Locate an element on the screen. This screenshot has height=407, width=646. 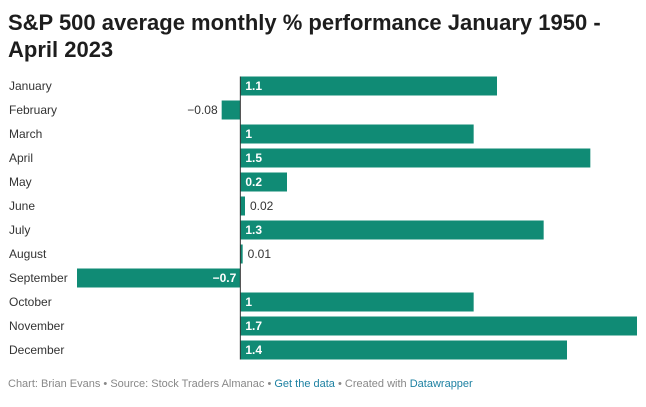
category-label: December is located at coordinates (36, 350).